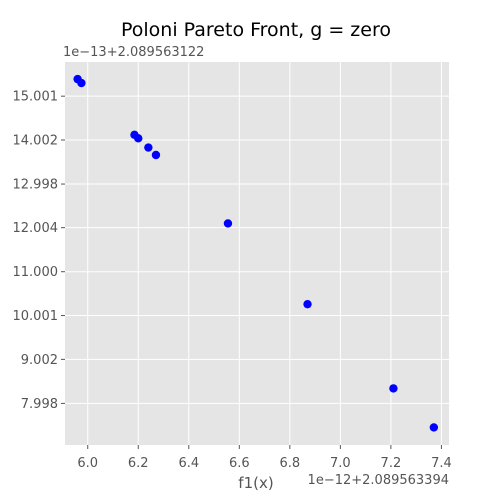 The image size is (500, 500). Describe the element at coordinates (188, 463) in the screenshot. I see `x-tick-label: 6.4` at that location.